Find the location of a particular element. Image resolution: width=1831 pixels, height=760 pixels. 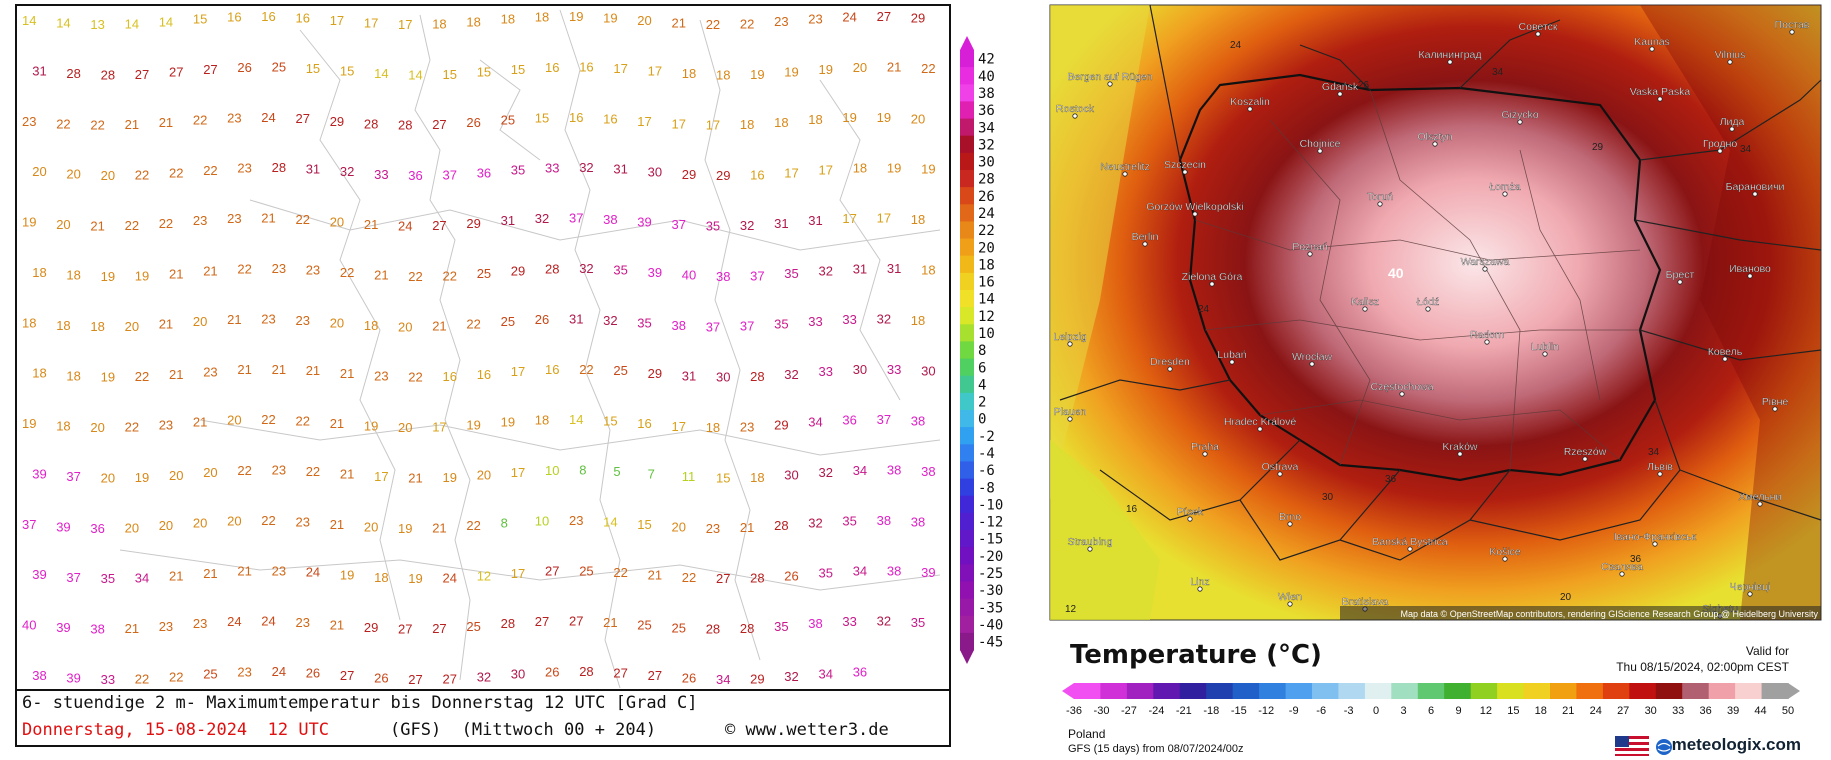

city-label: Praha is located at coordinates (1205, 447).